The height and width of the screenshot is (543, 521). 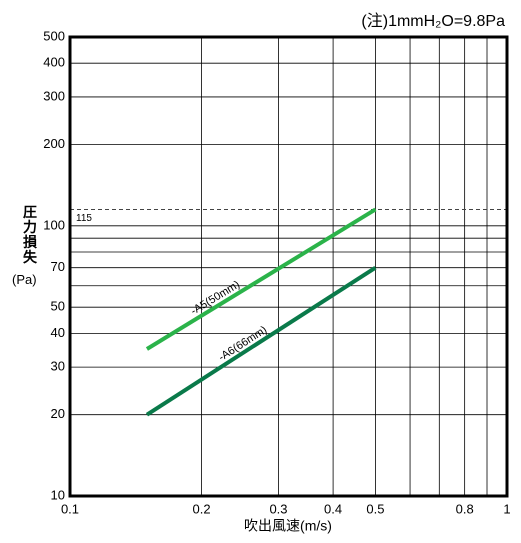 What do you see at coordinates (375, 508) in the screenshot?
I see `x-tick-label: 0.5` at bounding box center [375, 508].